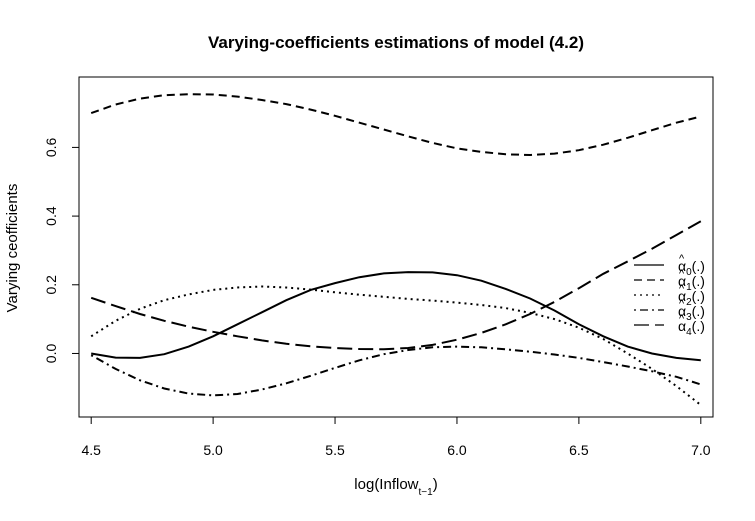 This screenshot has width=755, height=521. I want to click on legend-label-alpha-0: ^α0(.), so click(691, 265).